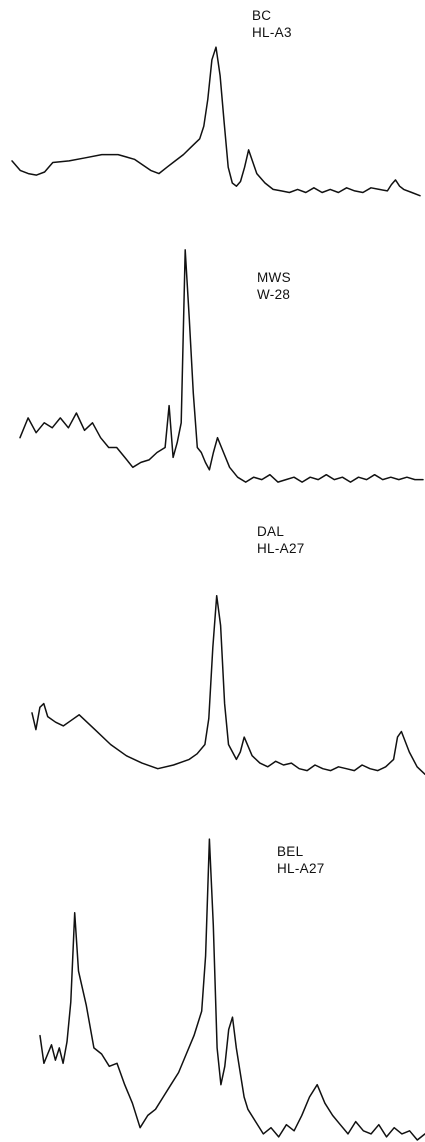 This screenshot has height=1142, width=425. Describe the element at coordinates (216, 121) in the screenshot. I see `trace-bc` at that location.